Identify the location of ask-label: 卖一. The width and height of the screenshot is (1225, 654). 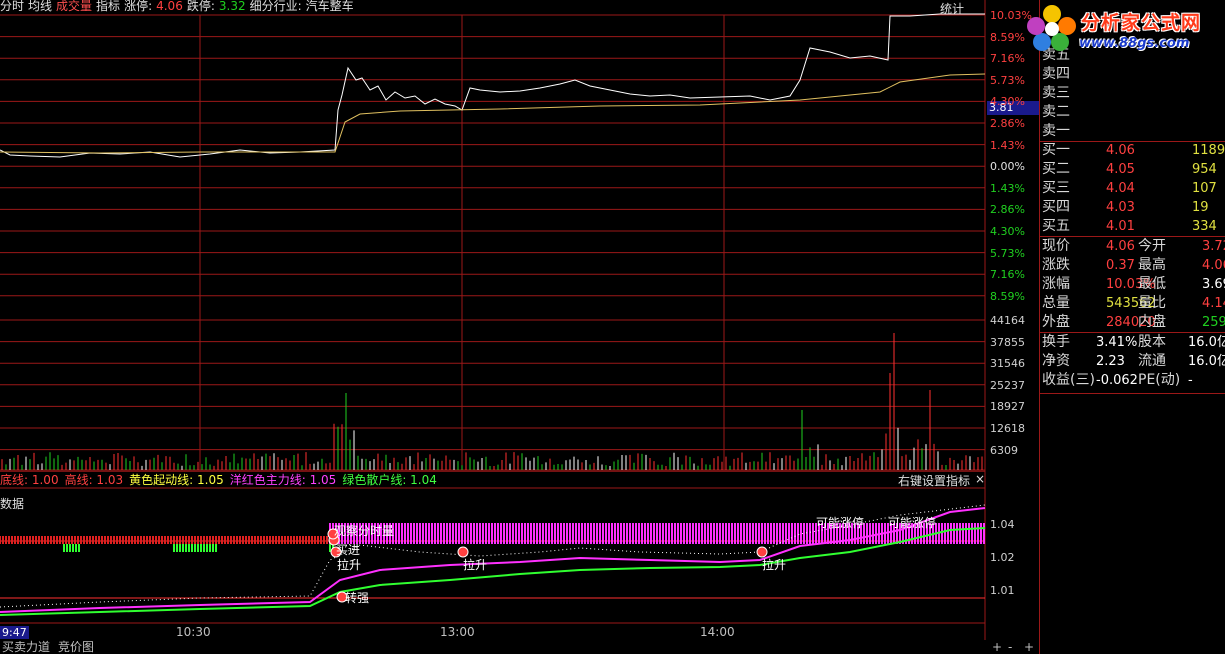
(1056, 131).